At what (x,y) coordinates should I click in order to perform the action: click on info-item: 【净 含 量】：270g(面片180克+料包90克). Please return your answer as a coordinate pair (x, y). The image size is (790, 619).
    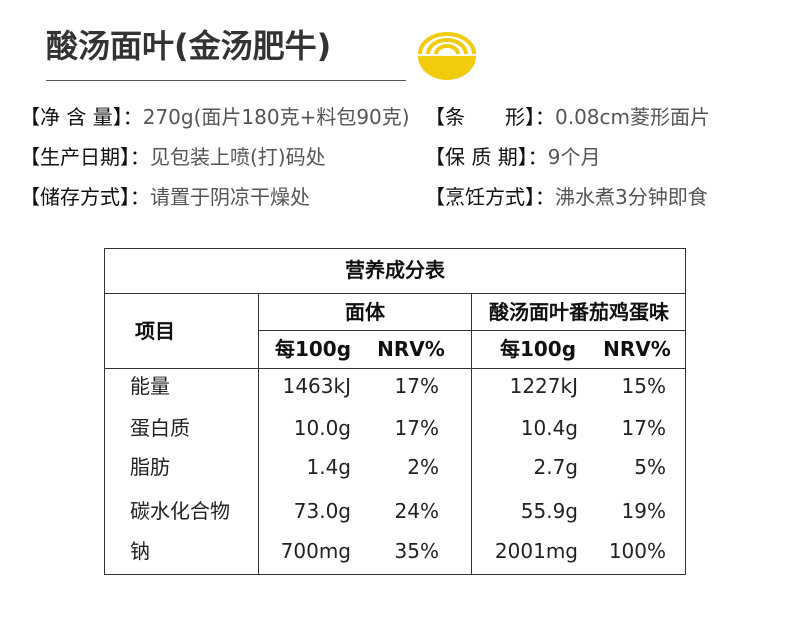
    Looking at the image, I should click on (215, 117).